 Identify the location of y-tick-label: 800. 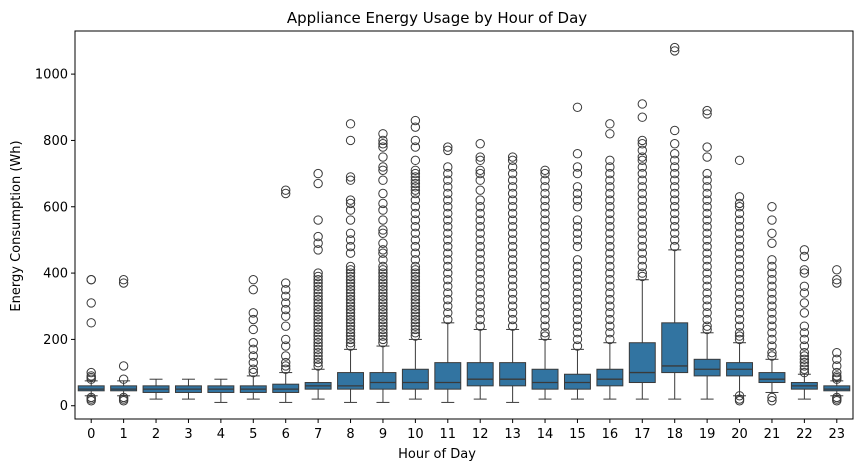
(55, 141).